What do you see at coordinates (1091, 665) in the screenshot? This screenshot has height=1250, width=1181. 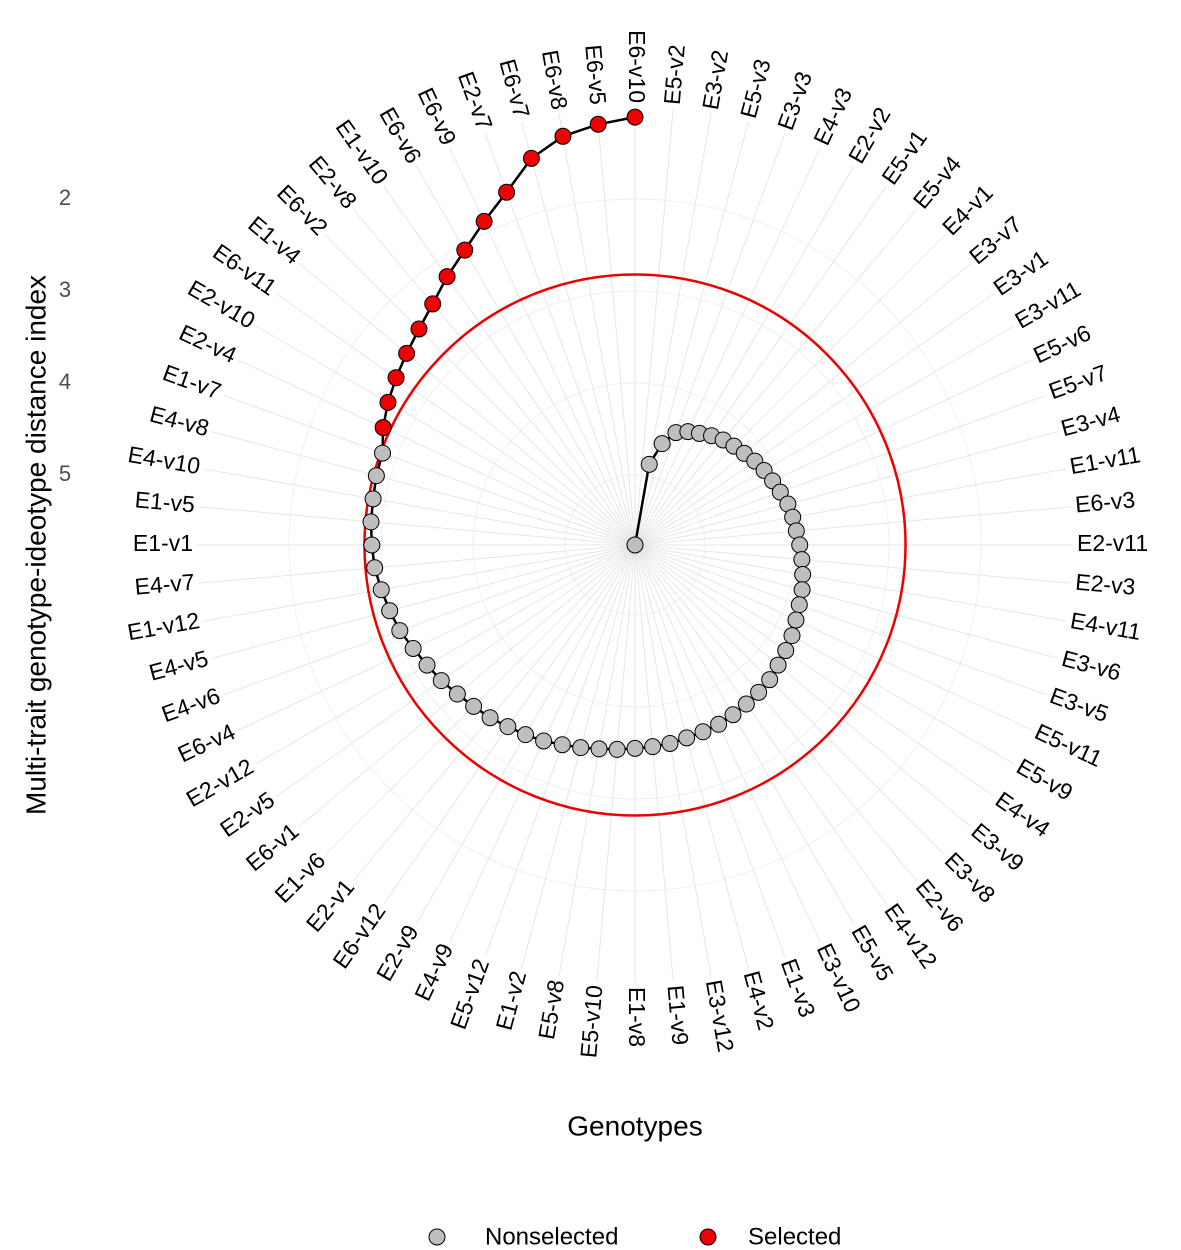 I see `category-label: E3-v6` at bounding box center [1091, 665].